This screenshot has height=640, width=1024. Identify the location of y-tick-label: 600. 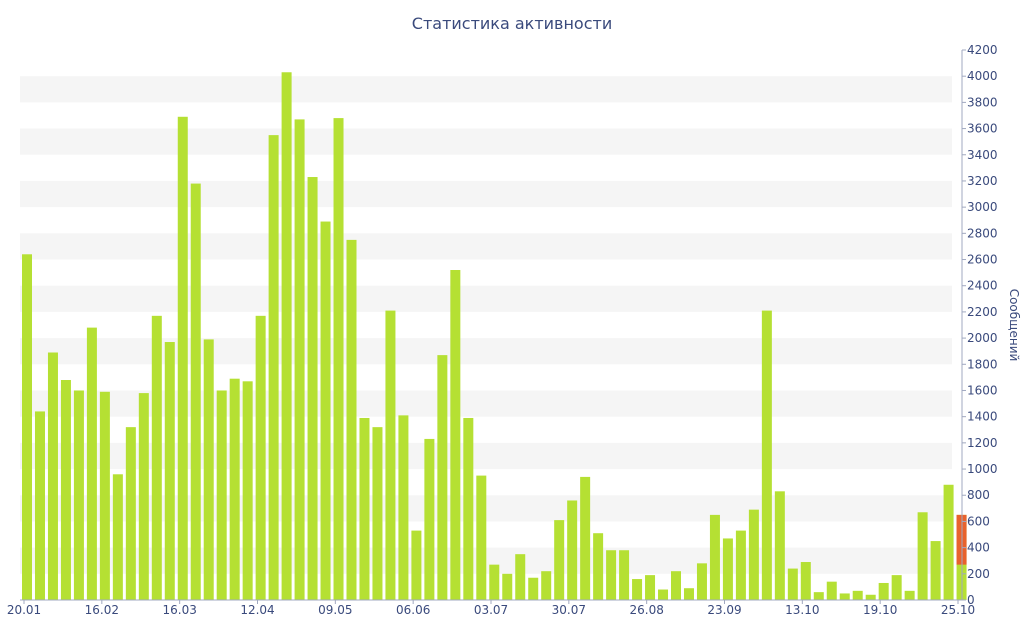
(978, 521).